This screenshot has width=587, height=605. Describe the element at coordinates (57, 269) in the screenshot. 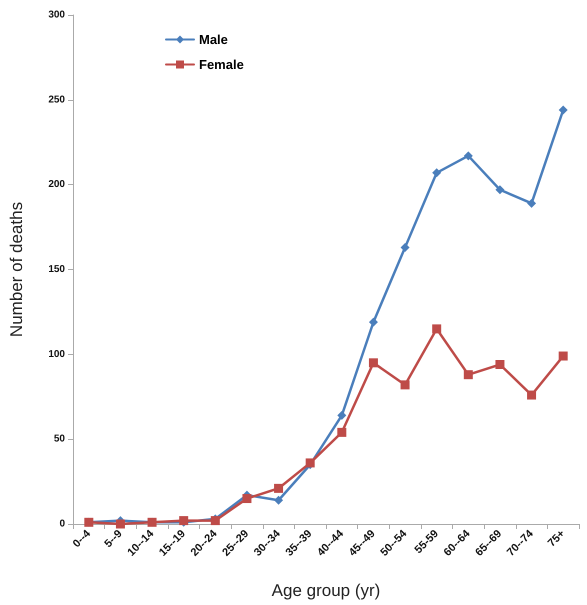

I see `y-tick-label: 150` at that location.